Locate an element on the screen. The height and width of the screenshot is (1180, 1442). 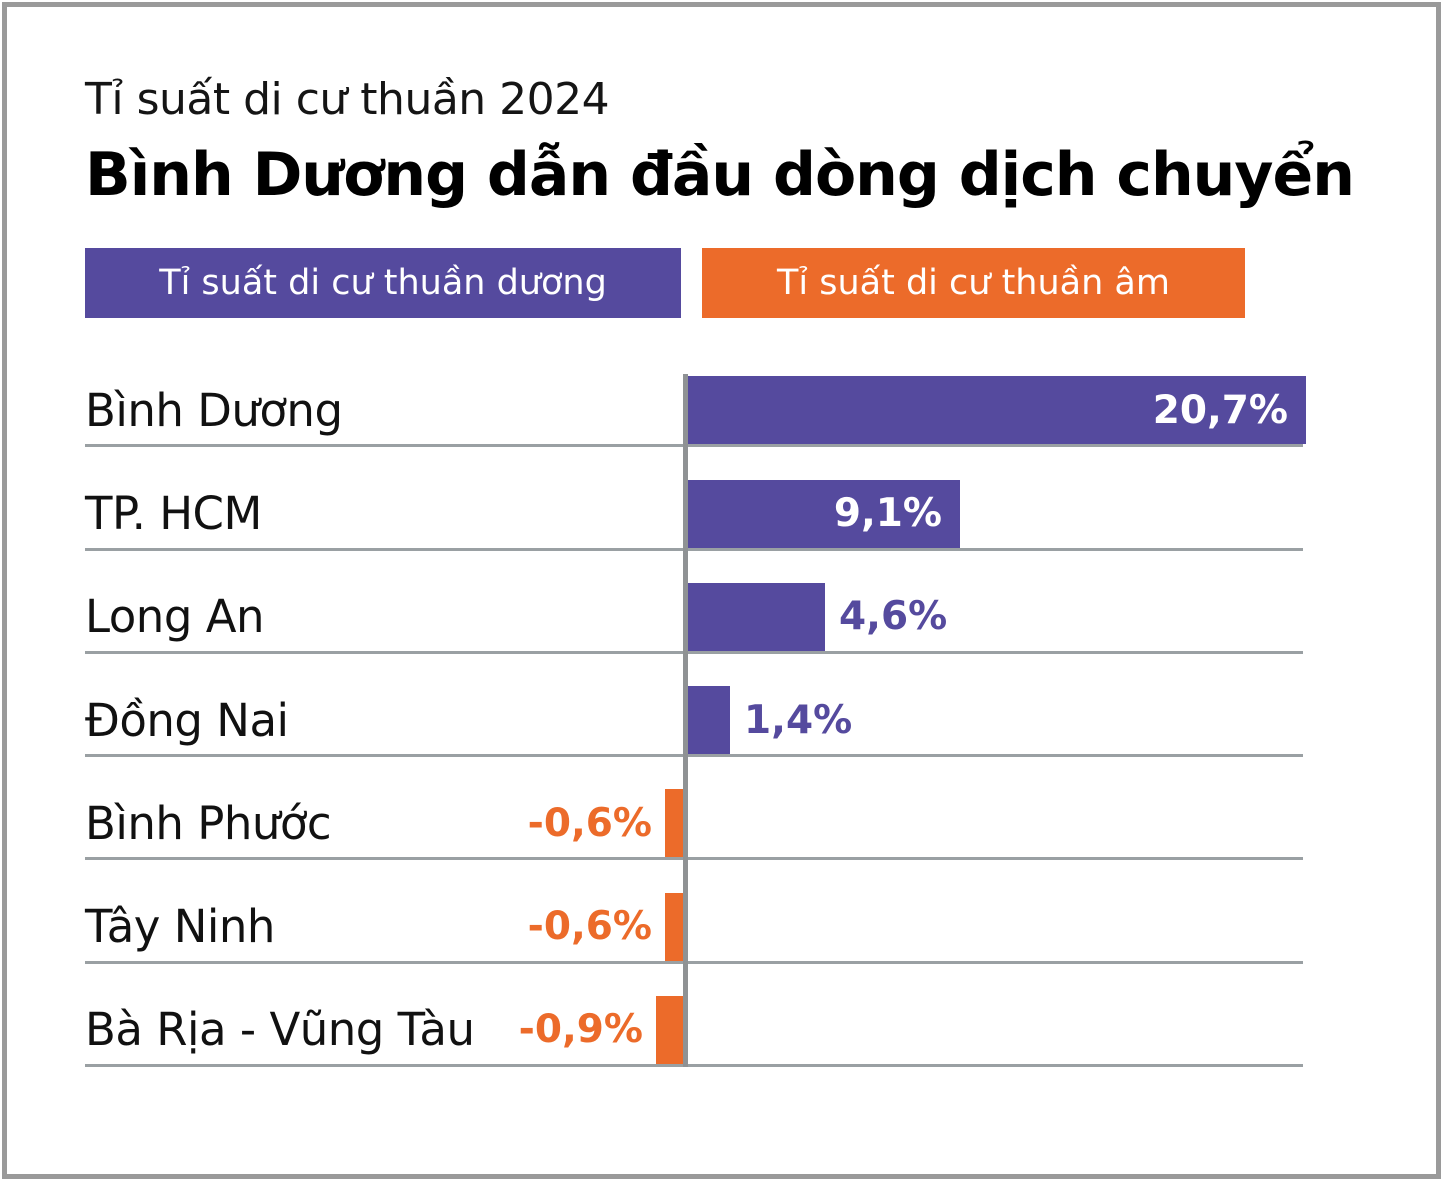
legend-label-positive: Tỉ suất di cư thuần dương is located at coordinates (383, 283).